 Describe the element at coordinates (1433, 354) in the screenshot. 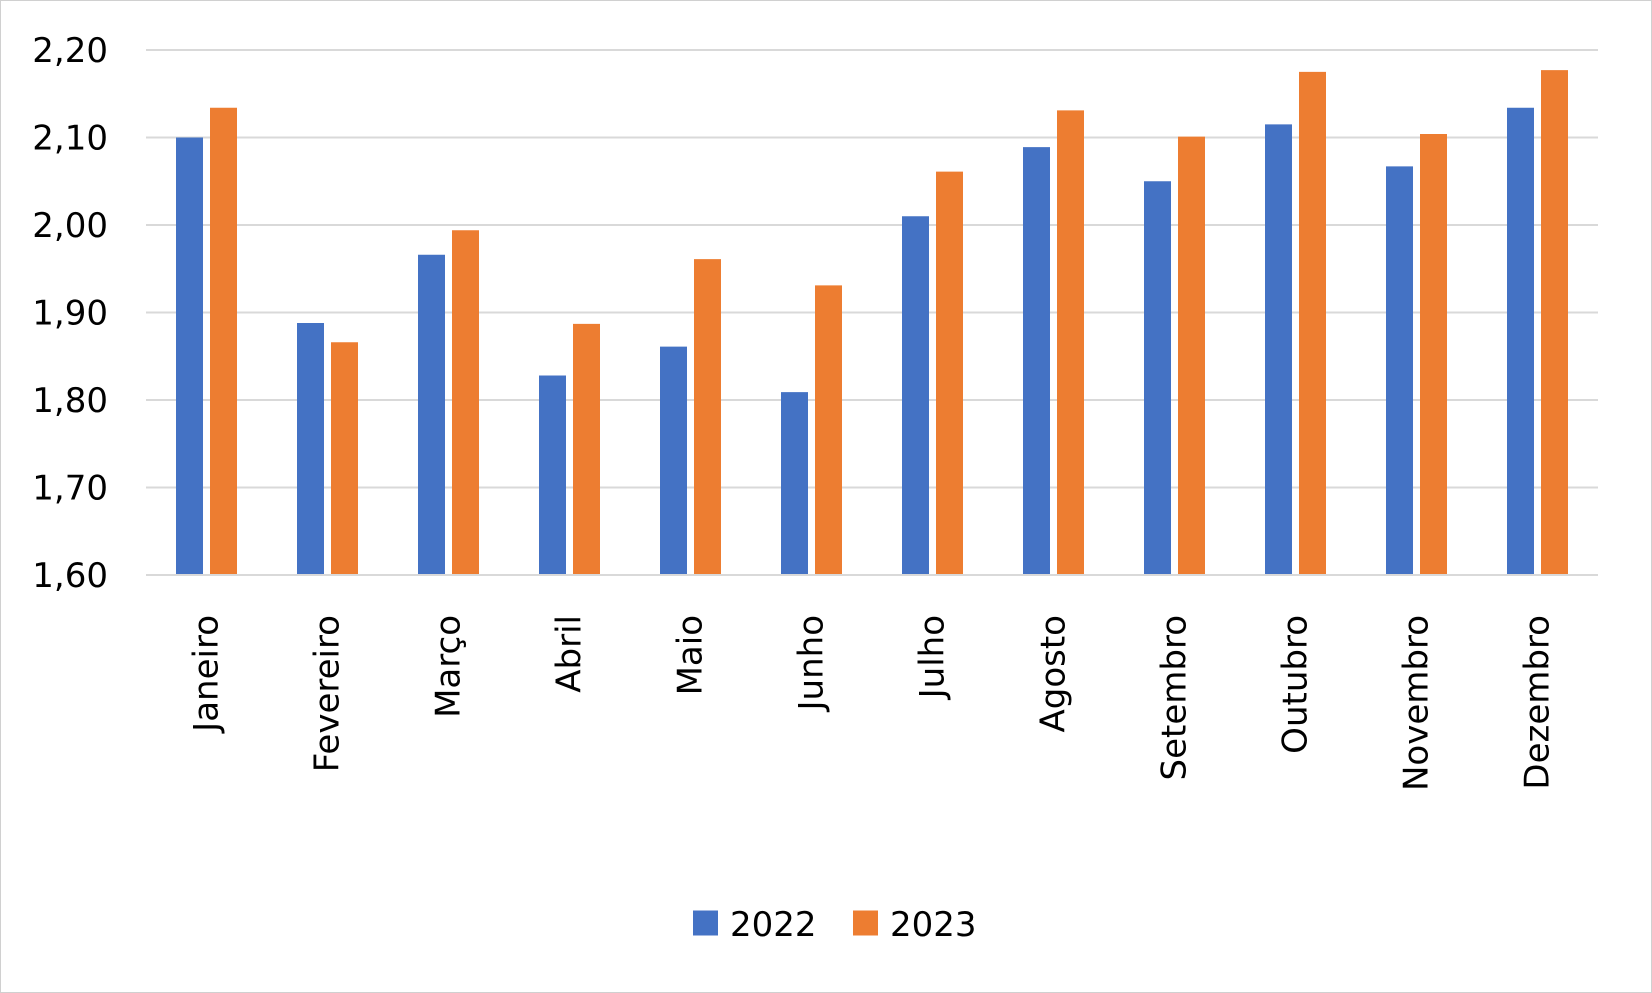

I see `bar-2023-novembro` at that location.